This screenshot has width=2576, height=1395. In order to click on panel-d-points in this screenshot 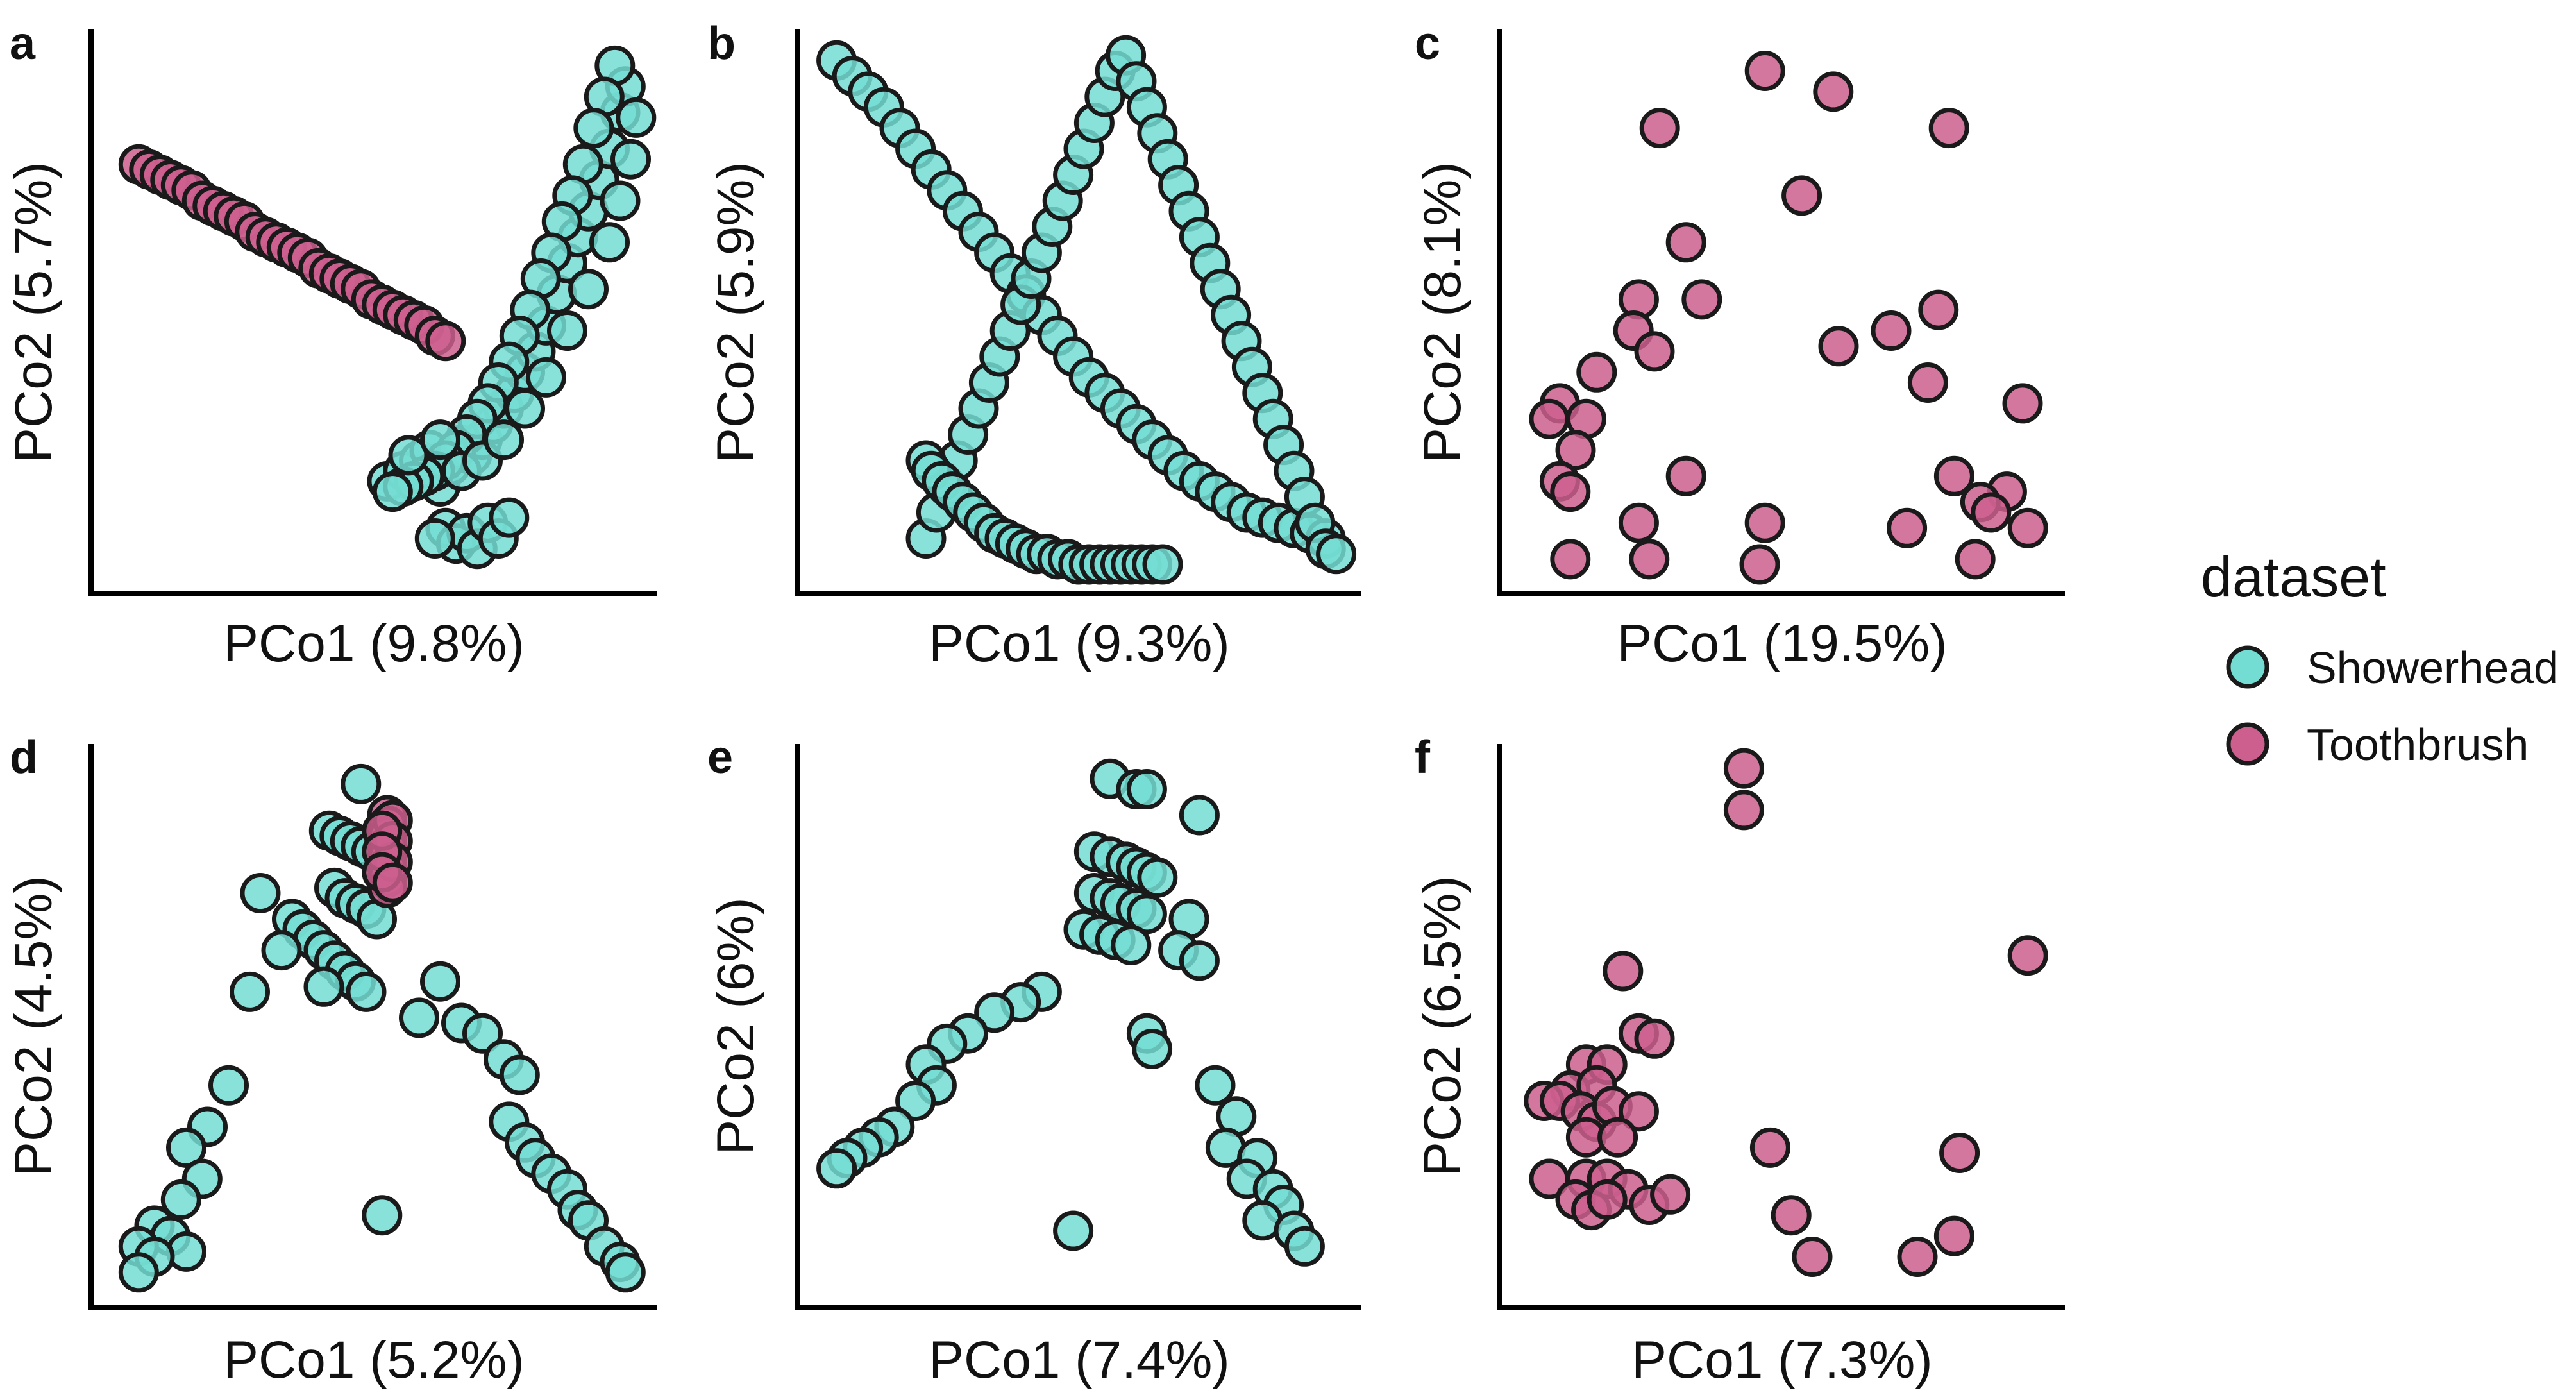, I will do `click(382, 1028)`.